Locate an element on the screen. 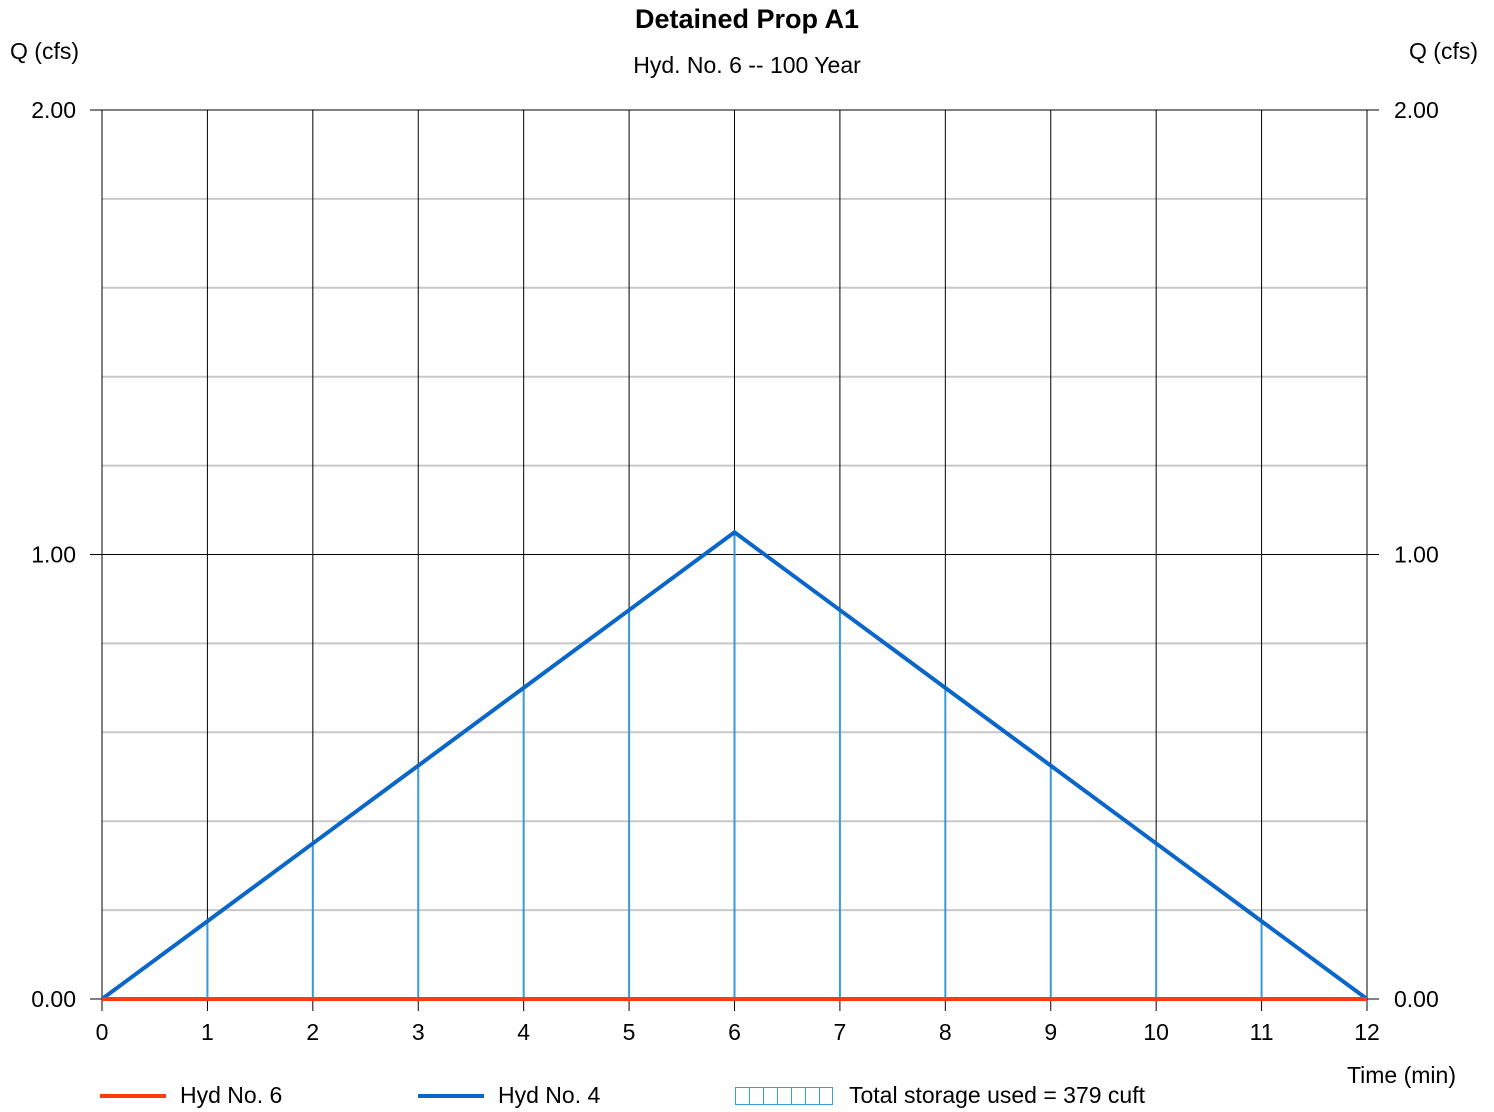 The height and width of the screenshot is (1112, 1494). x-tick-label: 4 is located at coordinates (523, 1032).